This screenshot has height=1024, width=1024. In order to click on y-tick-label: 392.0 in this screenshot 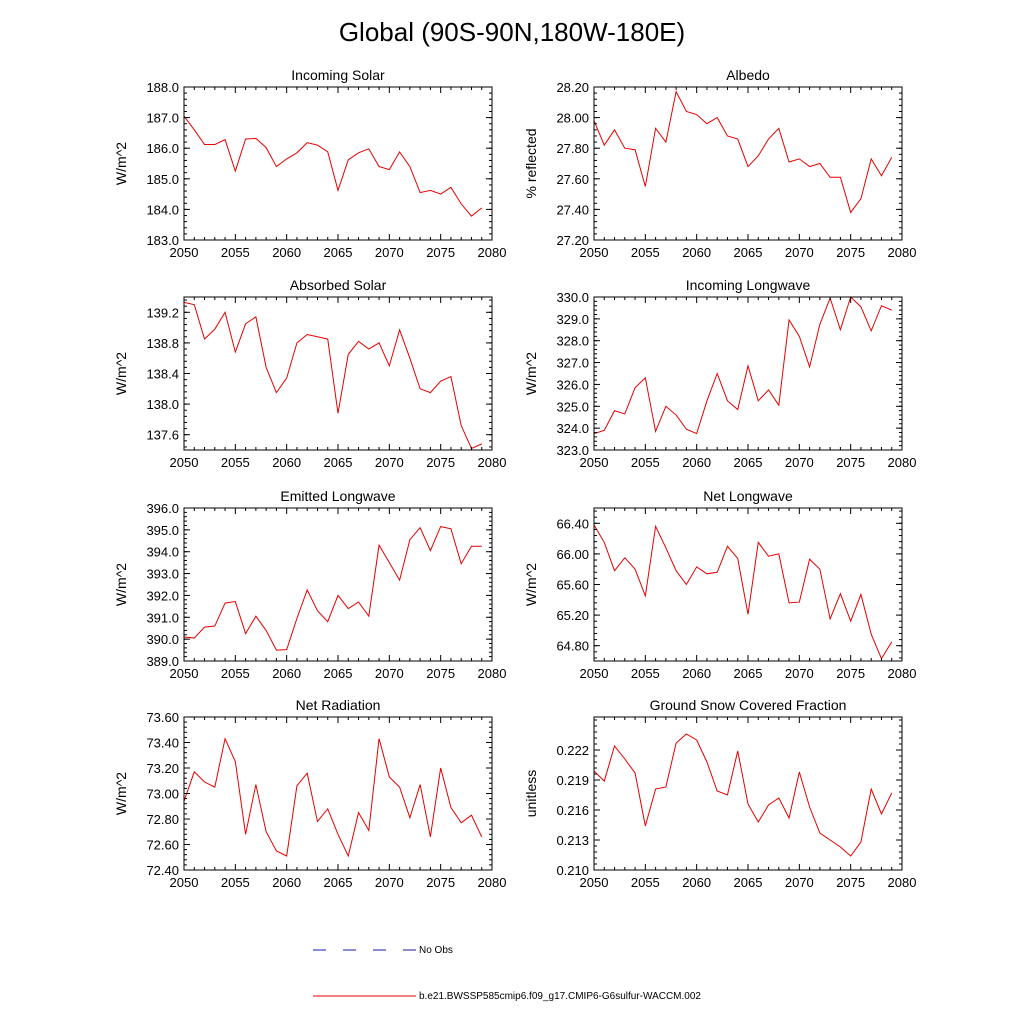, I will do `click(162, 595)`.